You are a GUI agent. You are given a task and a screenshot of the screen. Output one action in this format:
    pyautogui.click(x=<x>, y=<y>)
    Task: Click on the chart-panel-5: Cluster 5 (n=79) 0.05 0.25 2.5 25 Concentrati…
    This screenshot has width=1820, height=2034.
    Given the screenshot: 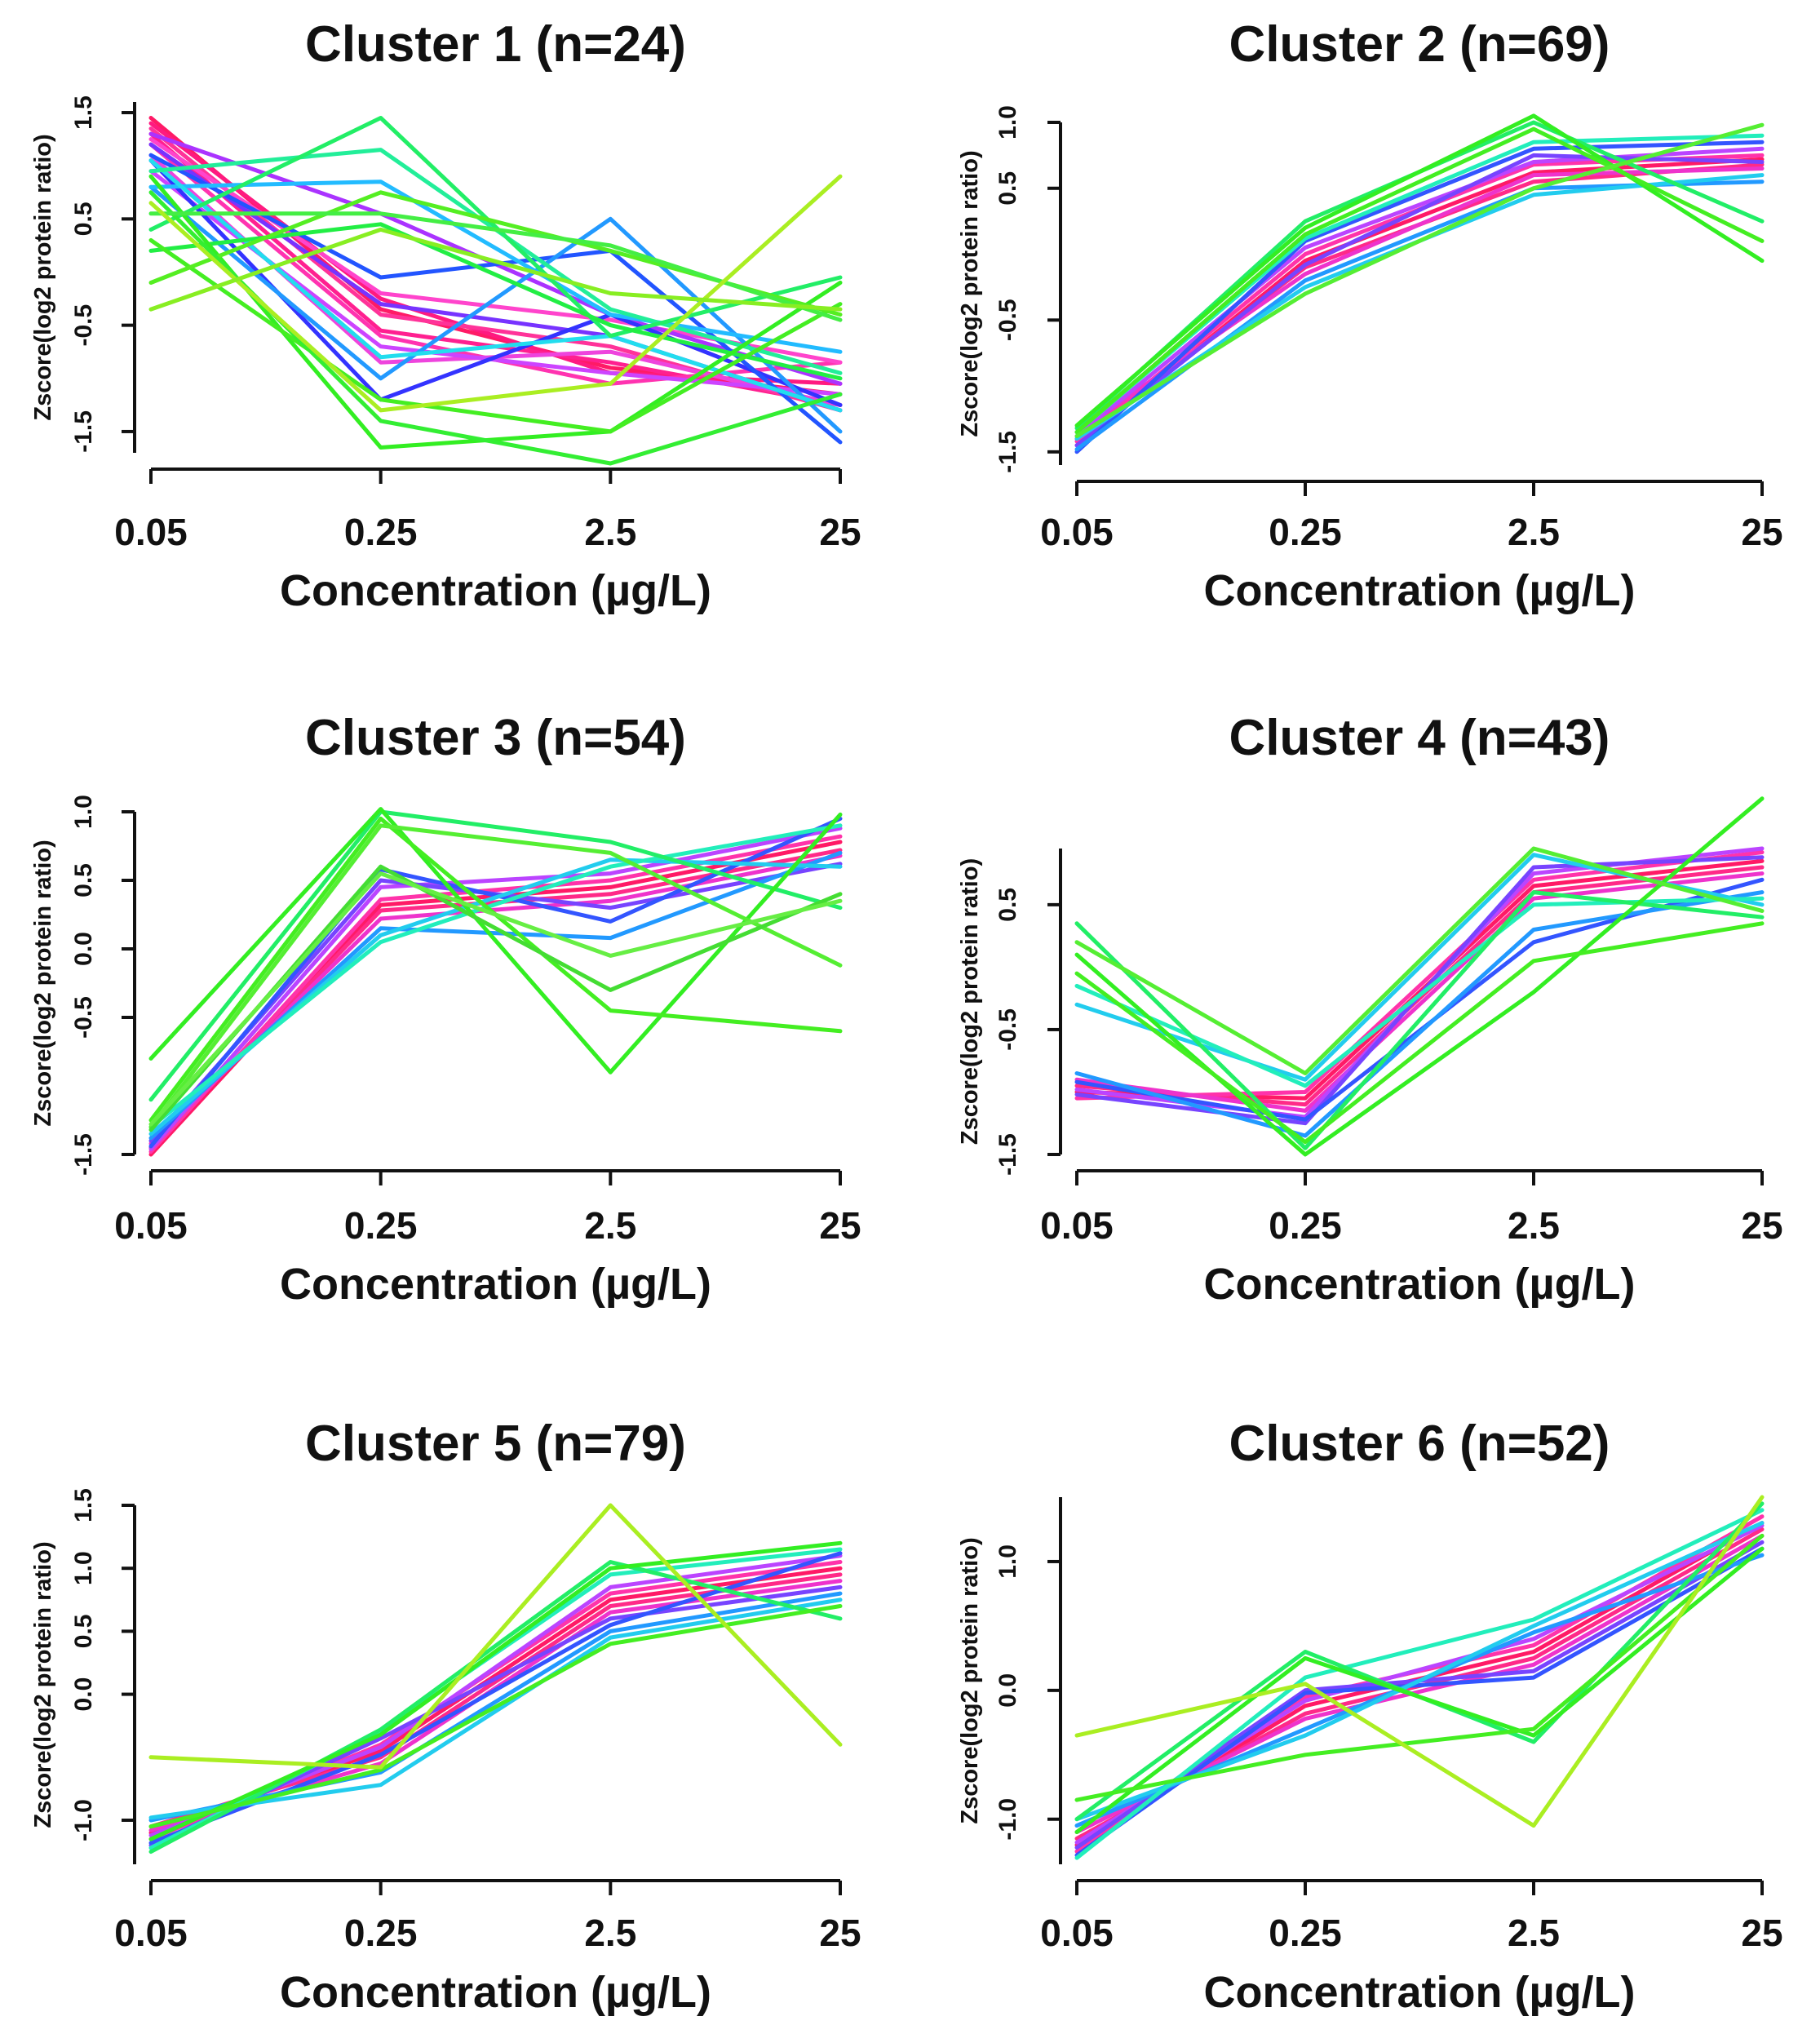 What is the action you would take?
    pyautogui.click(x=446, y=1717)
    